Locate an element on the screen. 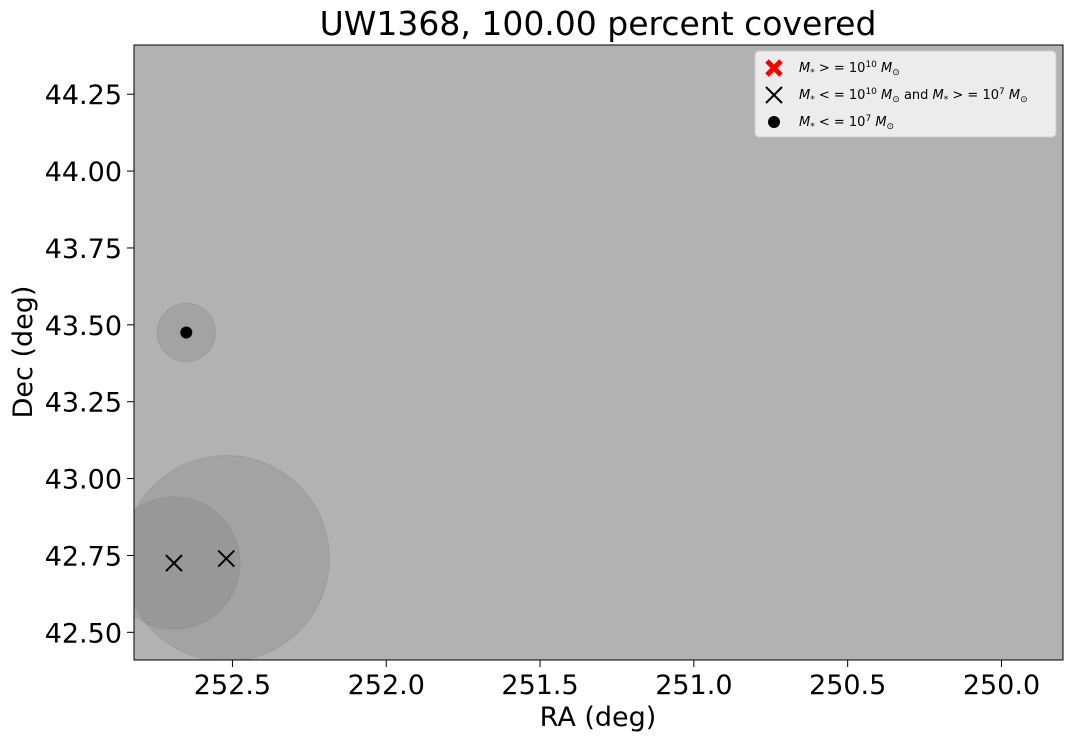 This screenshot has width=1073, height=741. y-tick-label: 42.75 is located at coordinates (83, 556).